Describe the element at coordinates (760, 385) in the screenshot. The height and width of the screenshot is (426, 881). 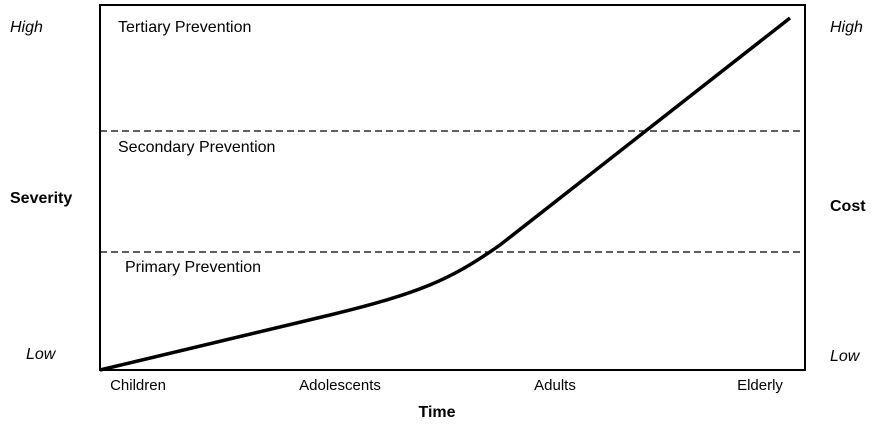
I see `stage-label: Elderly` at that location.